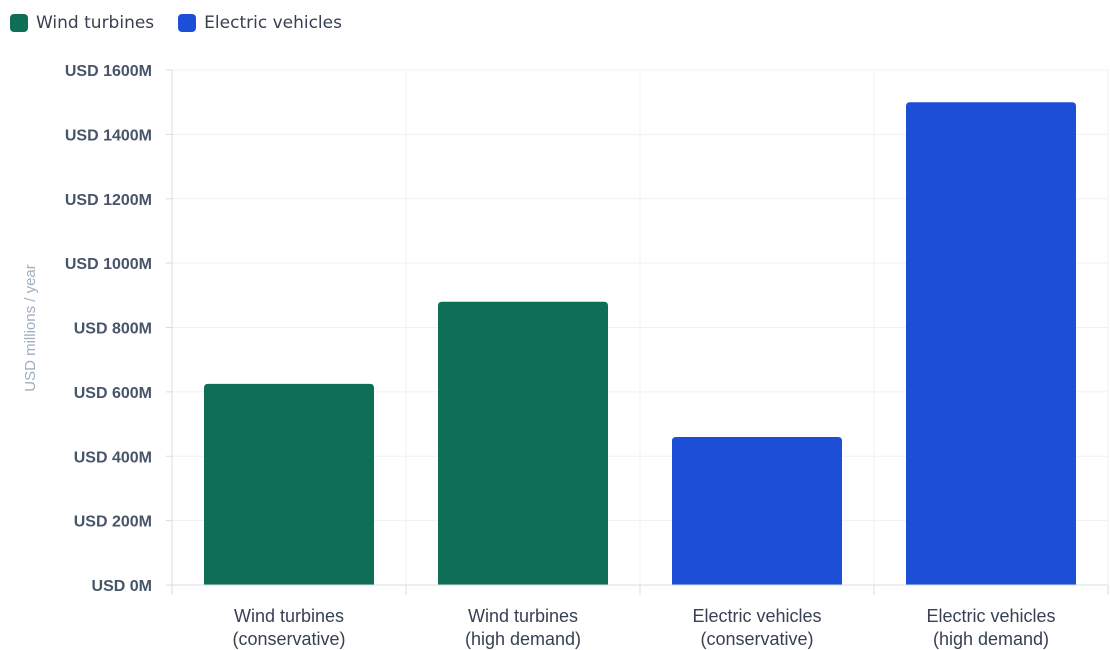 This screenshot has height=650, width=1110. What do you see at coordinates (113, 457) in the screenshot?
I see `y-tick-label: USD 400M` at bounding box center [113, 457].